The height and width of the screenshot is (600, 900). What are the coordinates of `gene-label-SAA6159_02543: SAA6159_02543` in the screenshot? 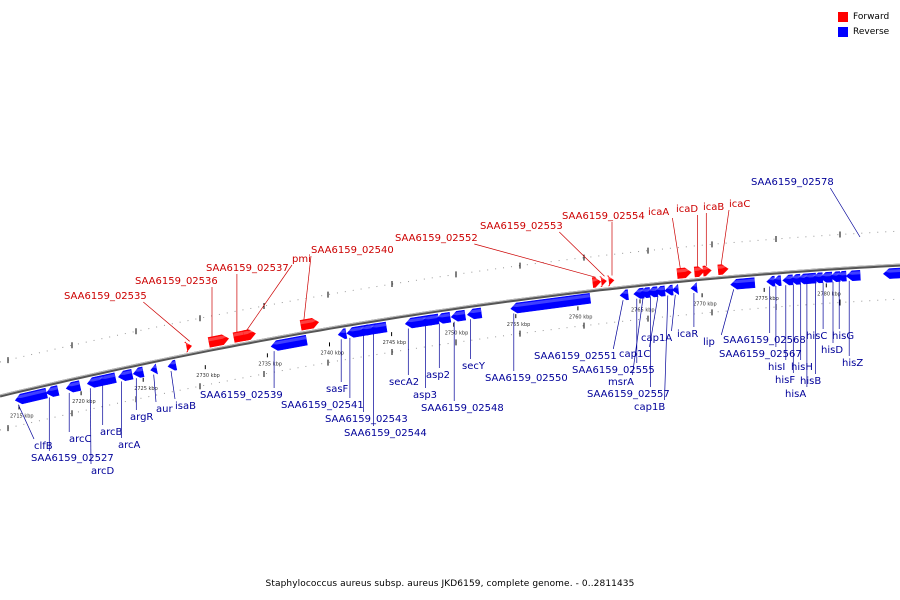 It's located at (366, 419).